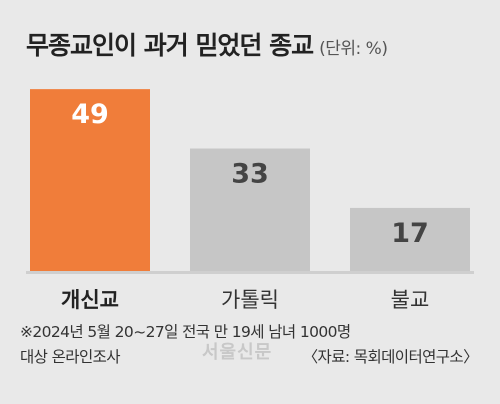  I want to click on title-row: 무종교인이 과거 믿었던 종교 (단위: %), so click(207, 44).